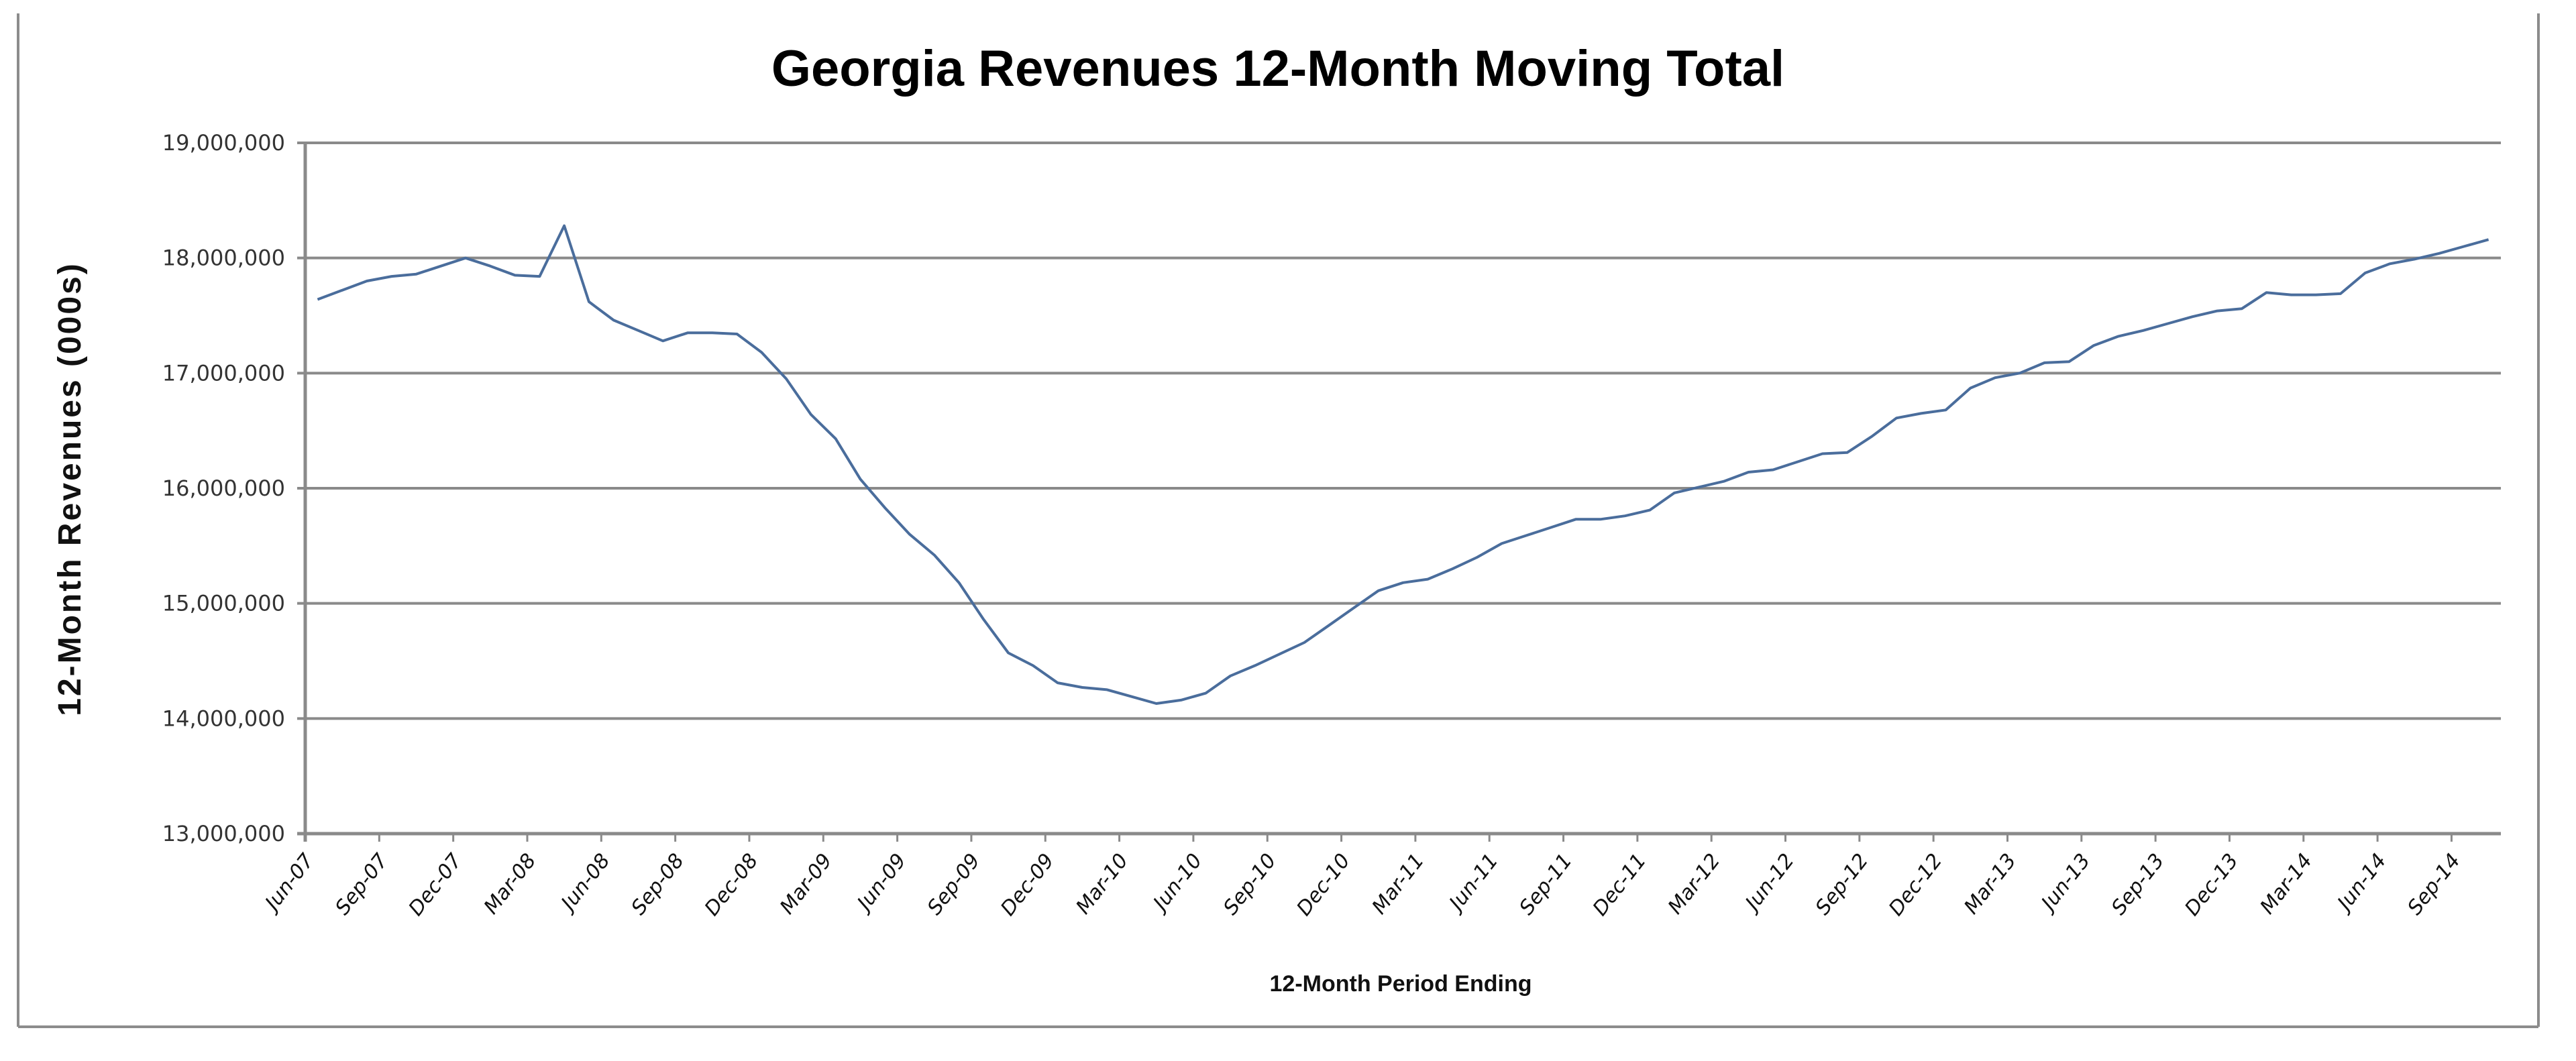  What do you see at coordinates (223, 603) in the screenshot?
I see `y-tick-label: 15,000,000` at bounding box center [223, 603].